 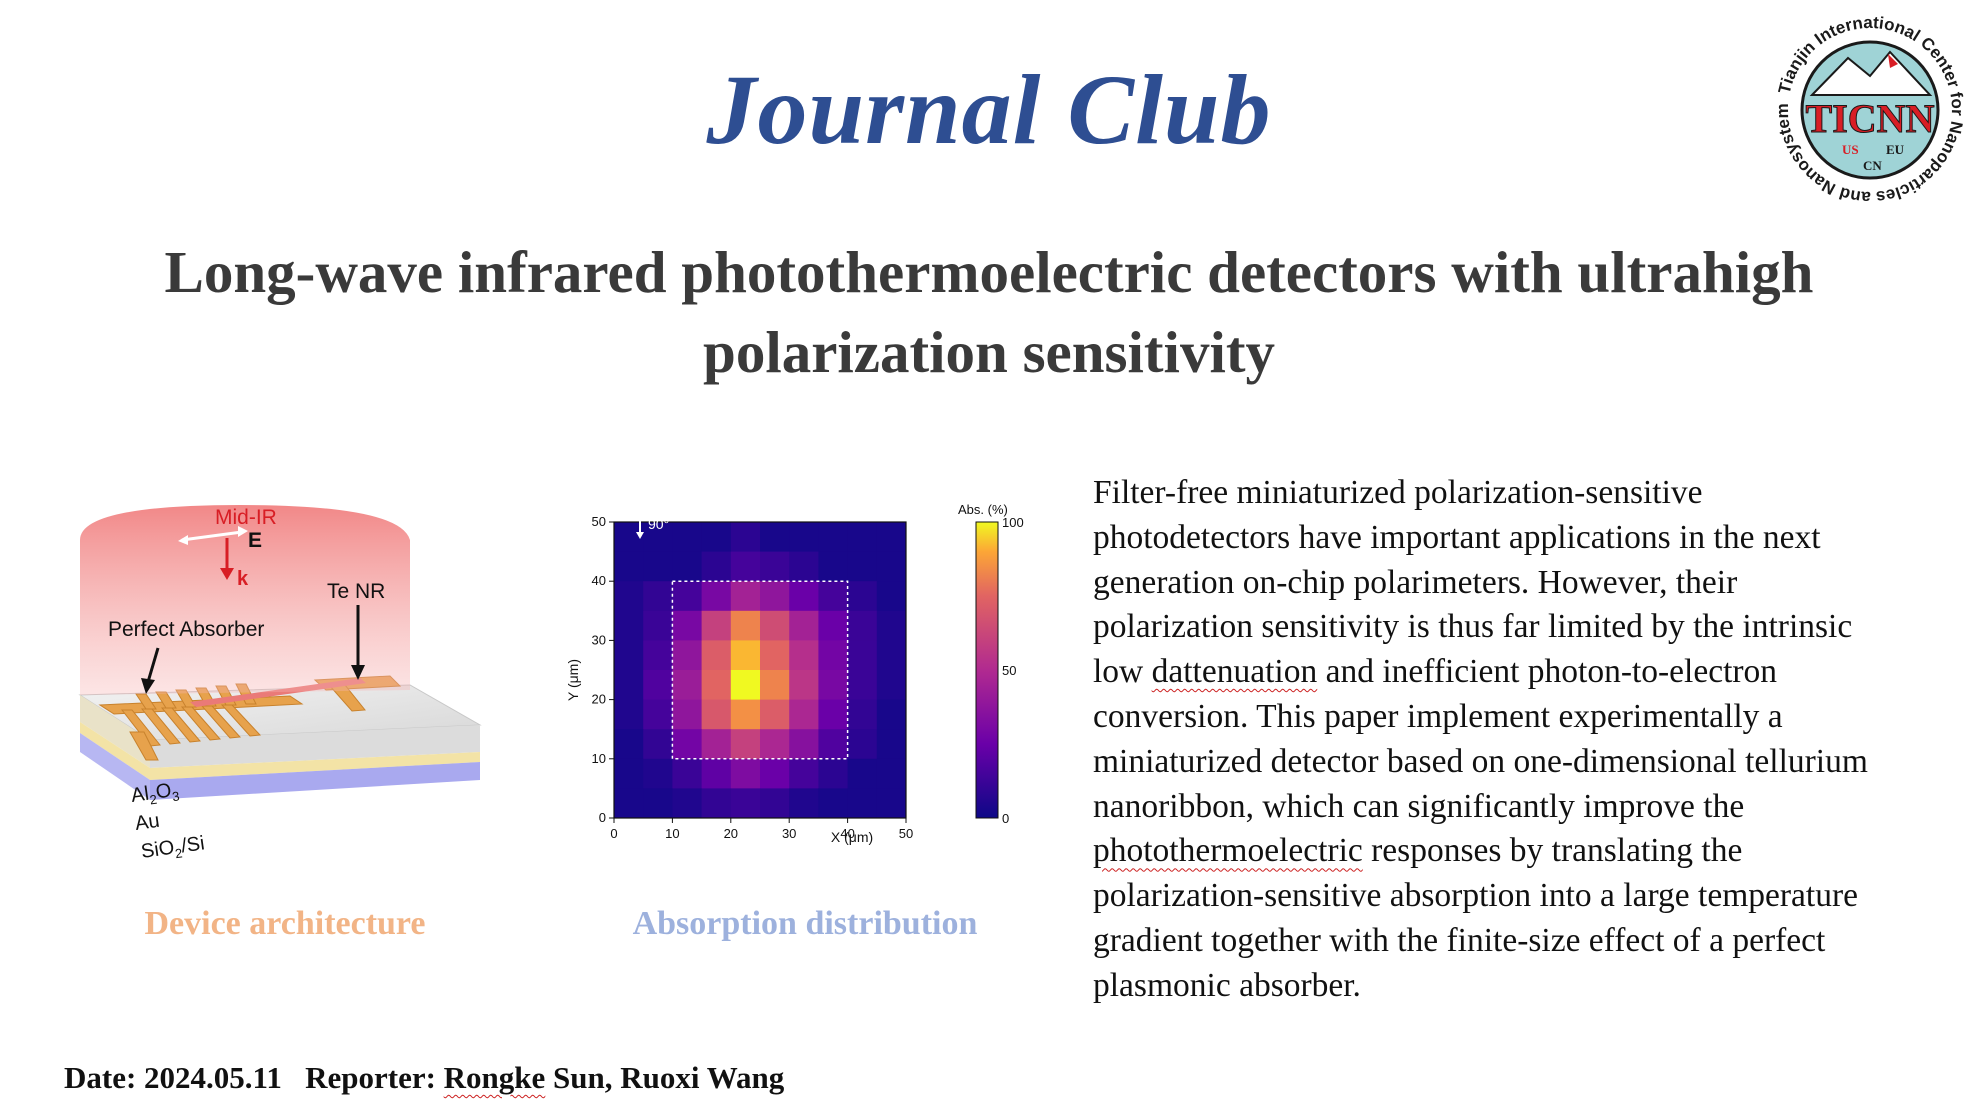 I want to click on y-tick-label: 20, so click(x=599, y=699).